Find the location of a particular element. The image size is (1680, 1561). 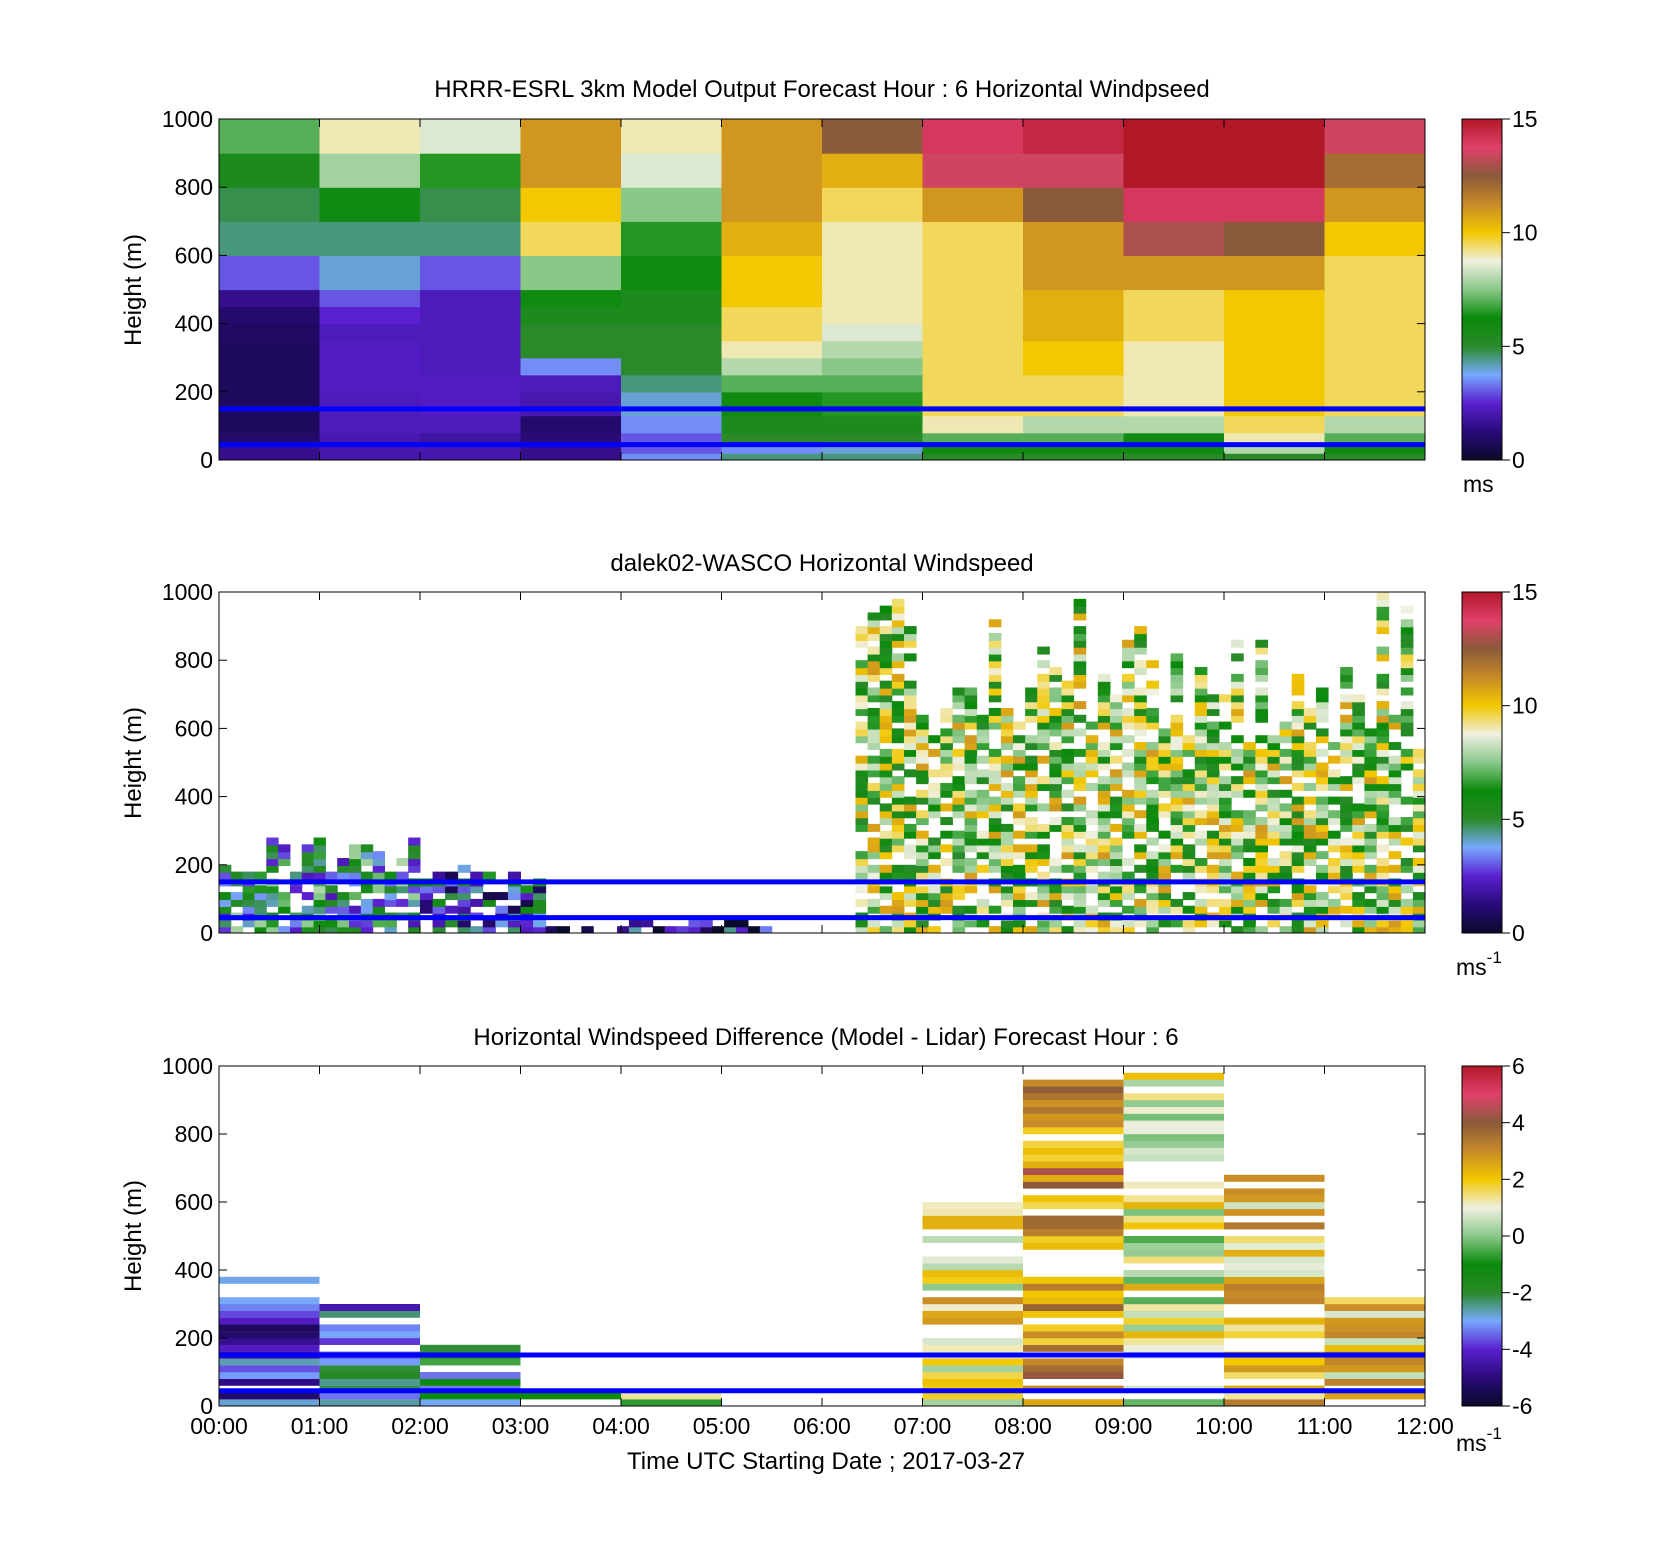

y-tick-label: 800 is located at coordinates (194, 1134).